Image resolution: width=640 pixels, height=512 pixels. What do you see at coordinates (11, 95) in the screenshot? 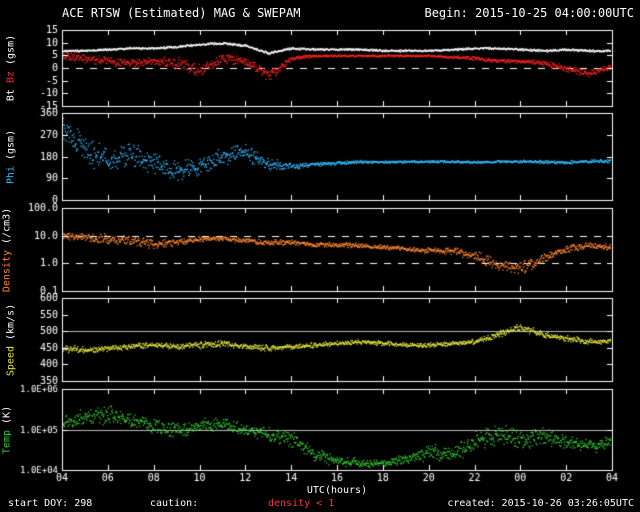
I see `ylabel-part: Bt` at bounding box center [11, 95].